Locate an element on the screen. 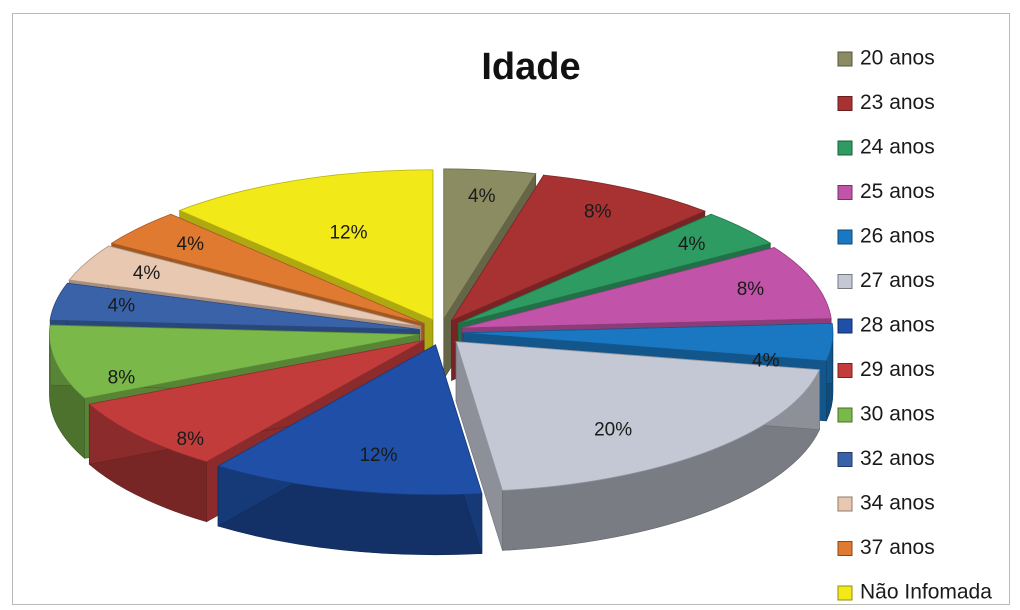 The image size is (1020, 610). slice-value-label: 20% is located at coordinates (613, 429).